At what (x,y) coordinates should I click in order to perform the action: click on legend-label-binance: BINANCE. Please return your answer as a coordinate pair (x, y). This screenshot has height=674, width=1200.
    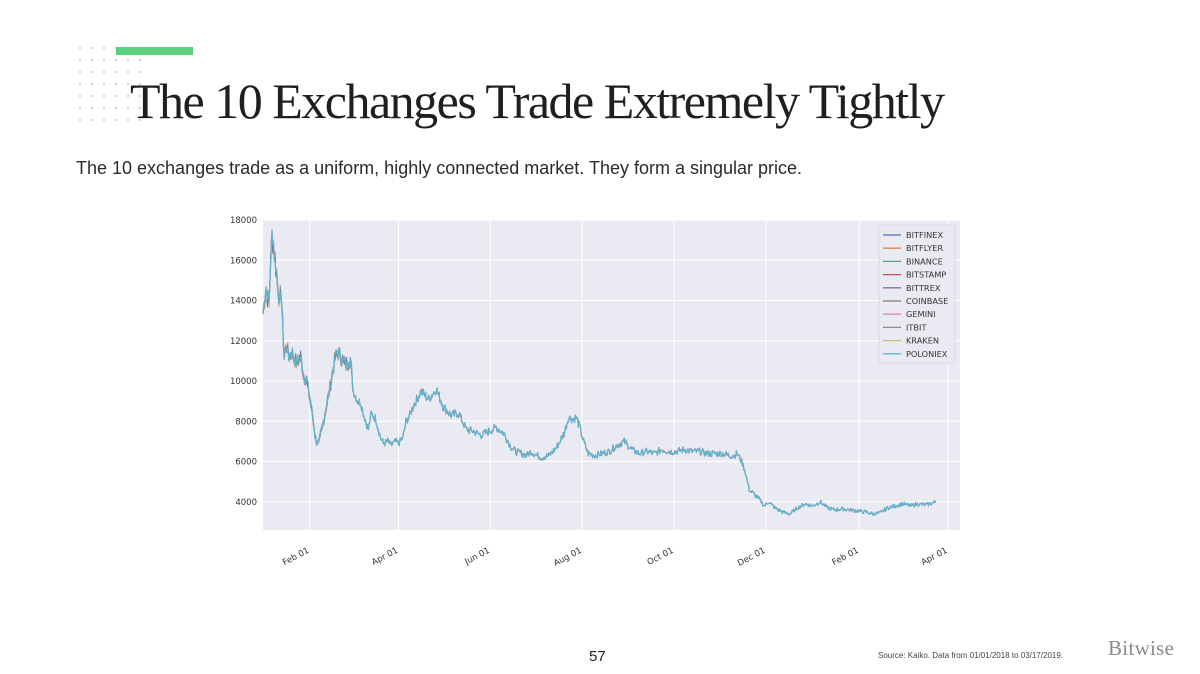
    Looking at the image, I should click on (924, 261).